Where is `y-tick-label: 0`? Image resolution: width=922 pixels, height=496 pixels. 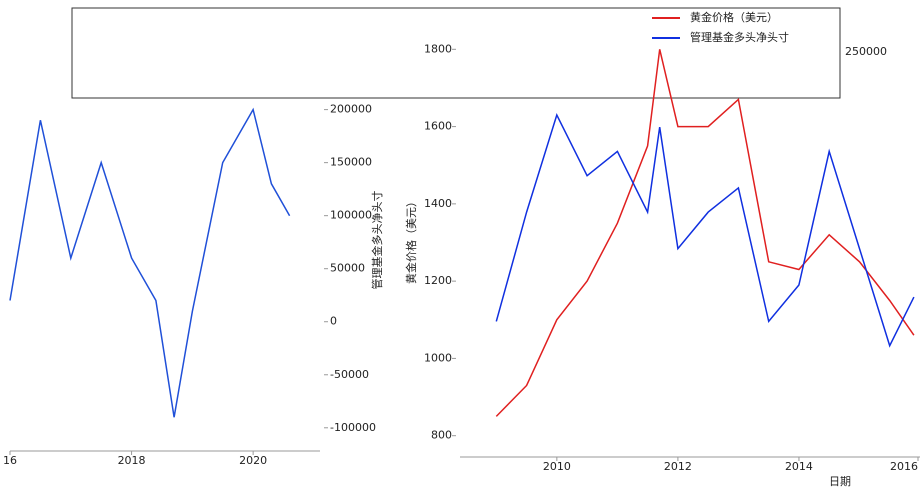 y-tick-label: 0 is located at coordinates (333, 321).